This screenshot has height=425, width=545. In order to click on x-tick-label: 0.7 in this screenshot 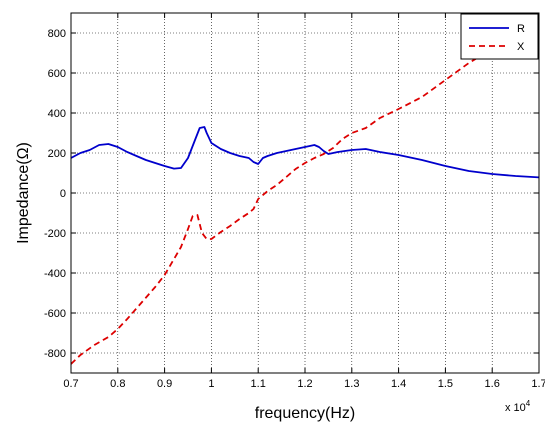, I will do `click(70, 384)`.